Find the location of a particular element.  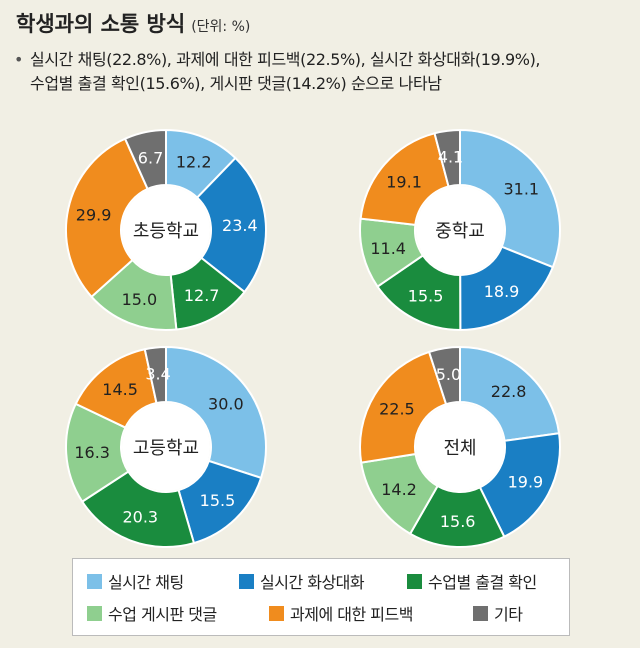

slice-value-label: 19.1 is located at coordinates (404, 182).